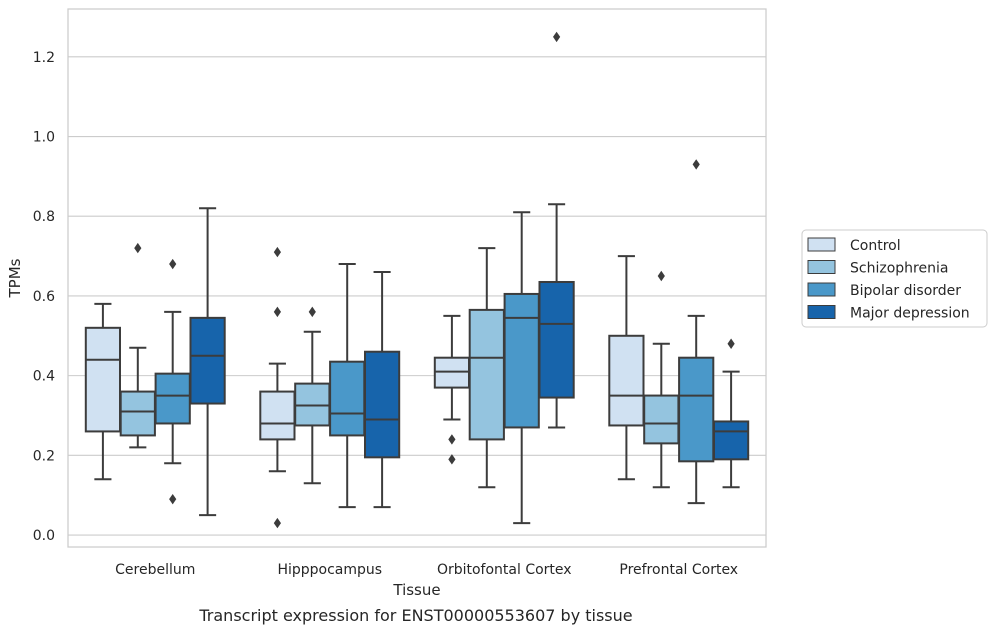 The height and width of the screenshot is (634, 997). What do you see at coordinates (905, 291) in the screenshot?
I see `legend-label: Bipolar disorder` at bounding box center [905, 291].